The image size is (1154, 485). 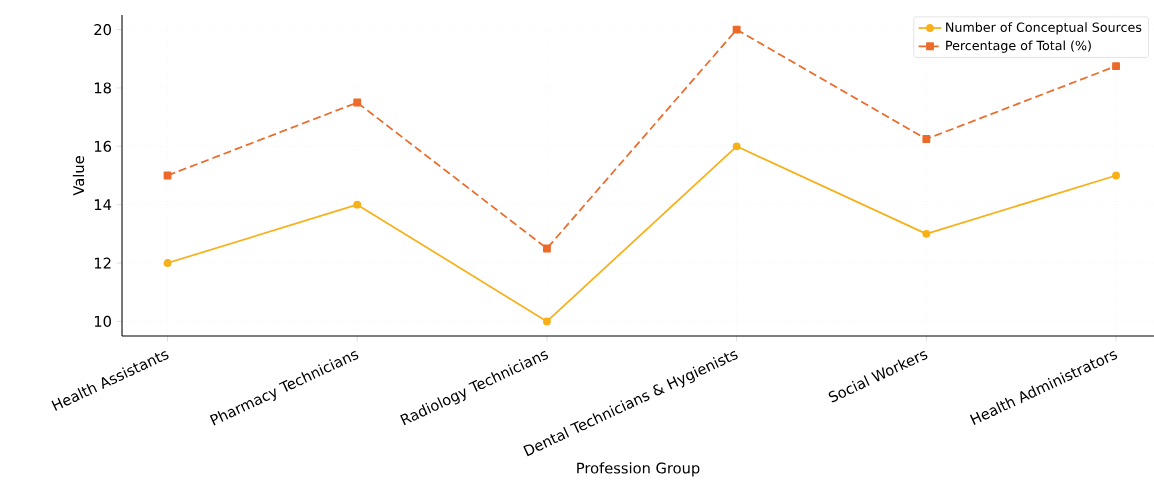 I want to click on y-tick-label: 20, so click(x=102, y=30).